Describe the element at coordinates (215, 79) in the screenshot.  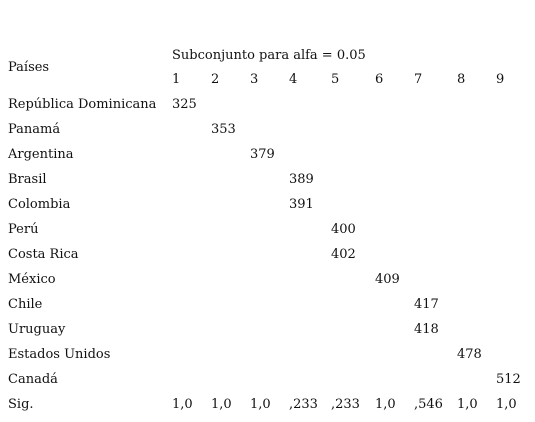
I see `column-header: 2` at that location.